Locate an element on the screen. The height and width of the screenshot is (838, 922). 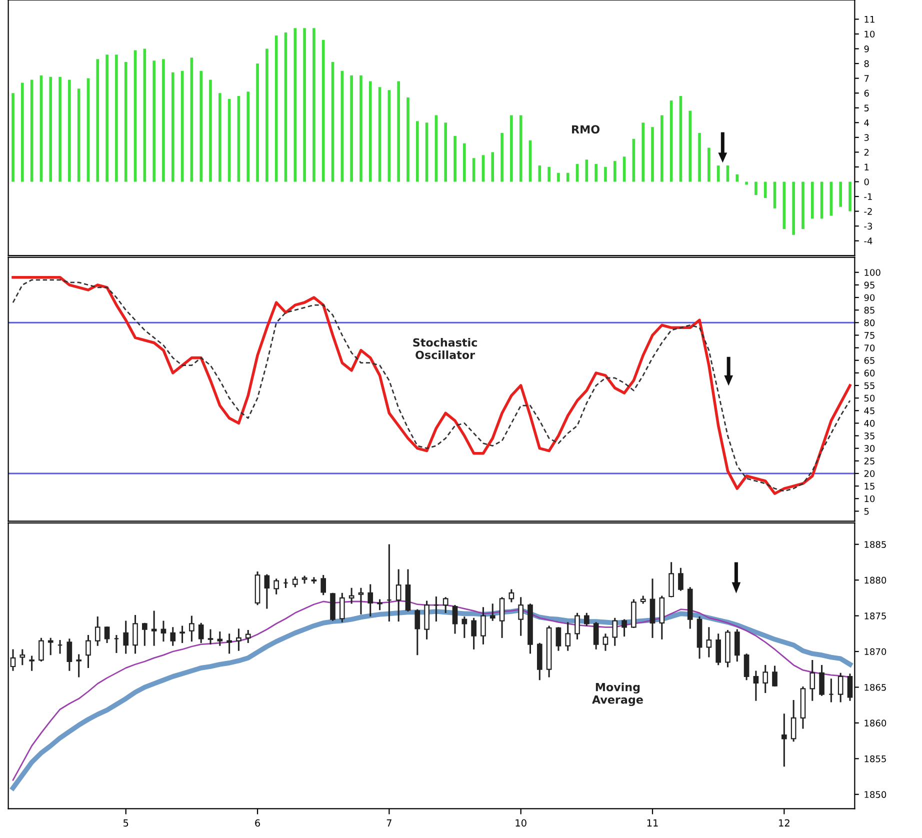
y-tick-label: 85 is located at coordinates (869, 310).